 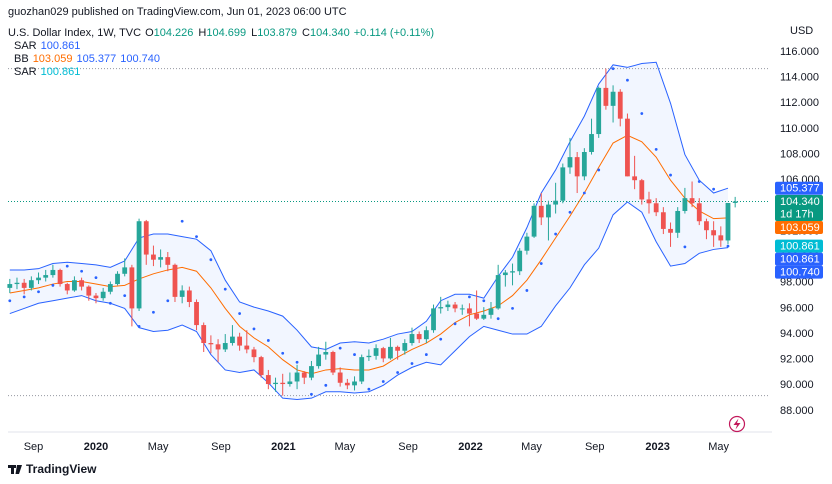 What do you see at coordinates (330, 33) in the screenshot?
I see `ohlc-value: 104.340` at bounding box center [330, 33].